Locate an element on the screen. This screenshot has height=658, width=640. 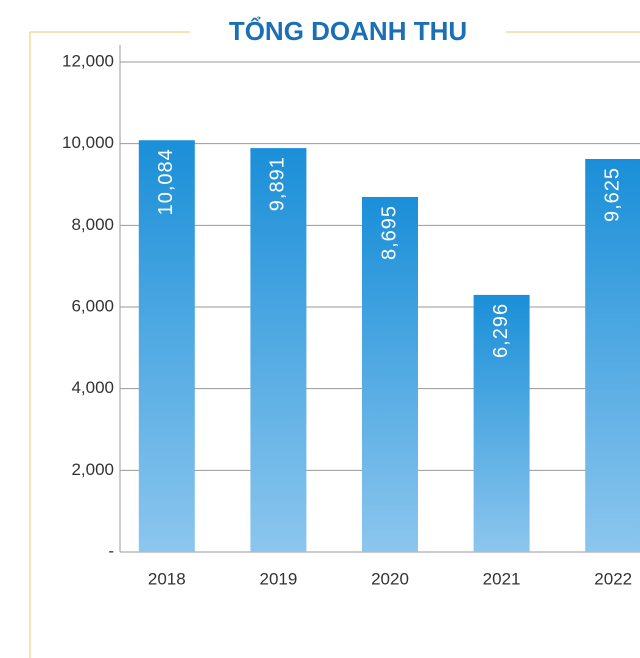
x-tick-label: 2019 is located at coordinates (278, 578).